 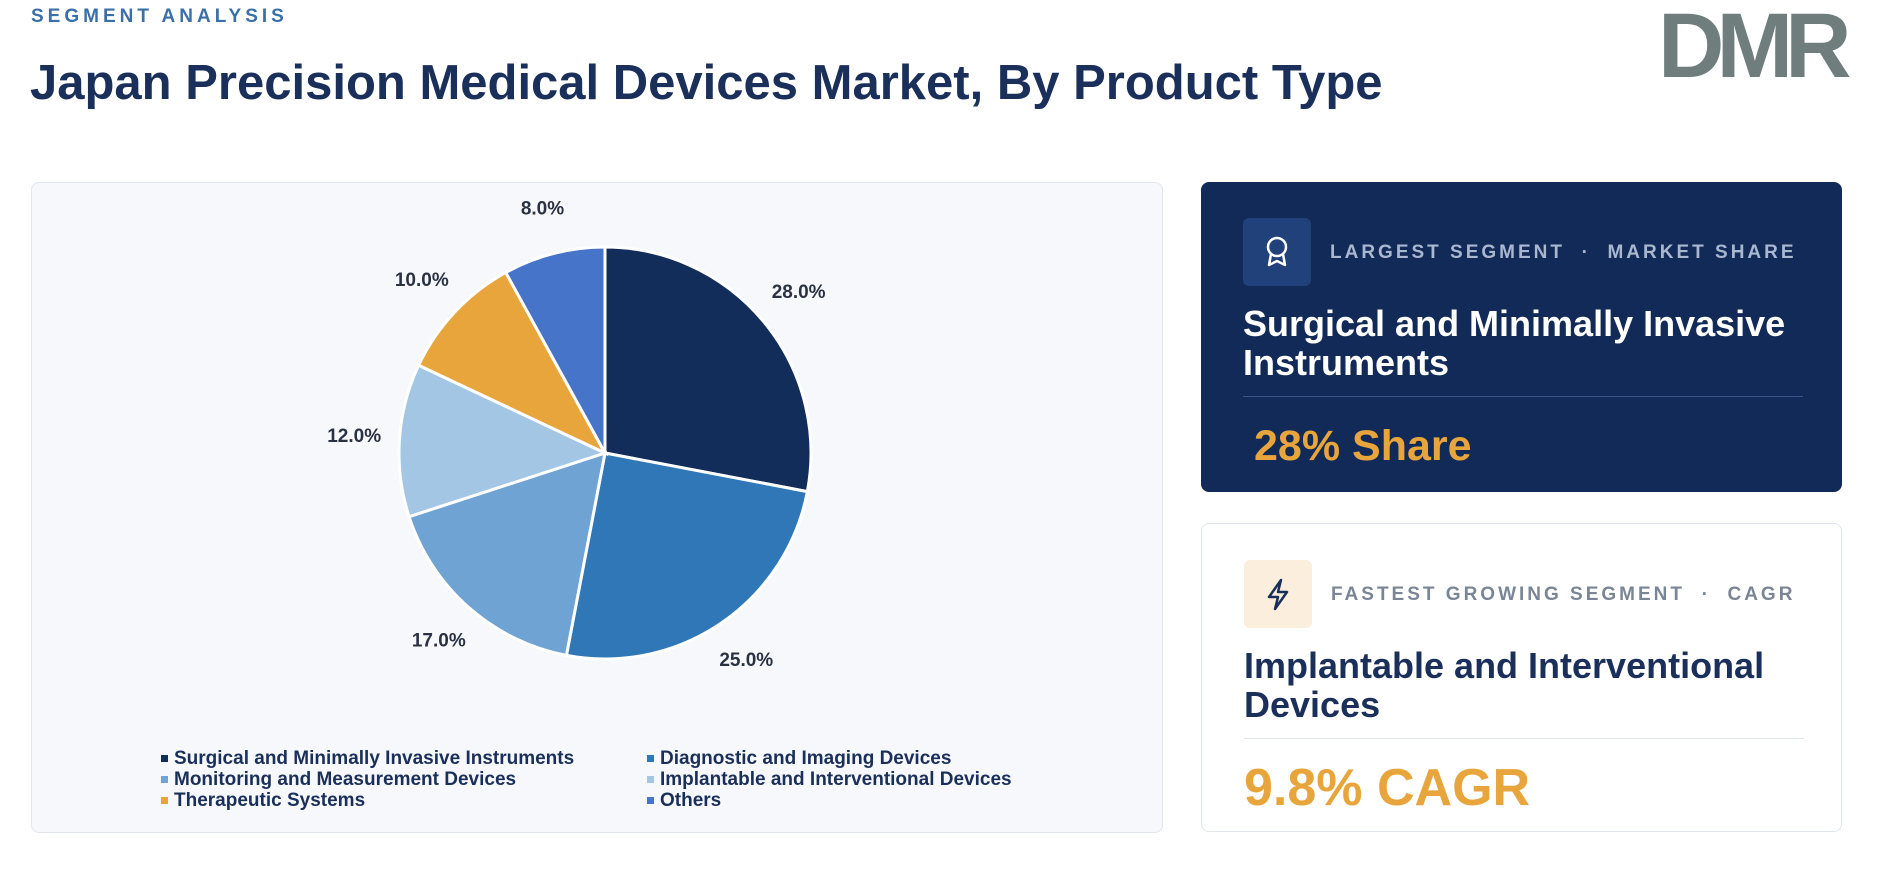 What do you see at coordinates (439, 641) in the screenshot?
I see `value-label: 17.0%` at bounding box center [439, 641].